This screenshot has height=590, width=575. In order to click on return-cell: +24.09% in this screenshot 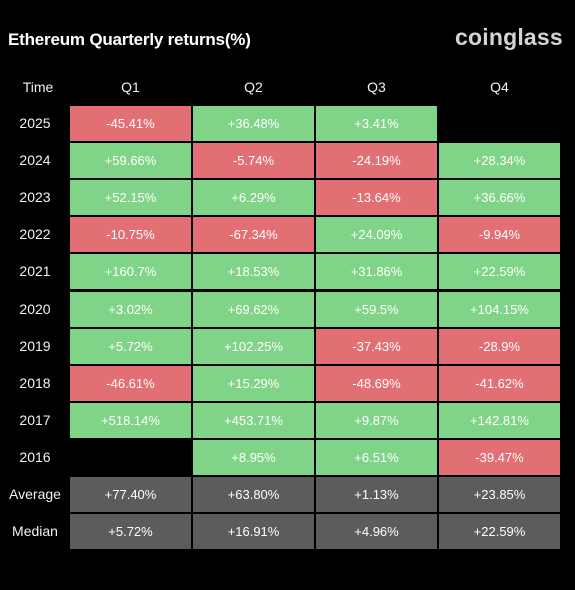, I will do `click(376, 235)`.